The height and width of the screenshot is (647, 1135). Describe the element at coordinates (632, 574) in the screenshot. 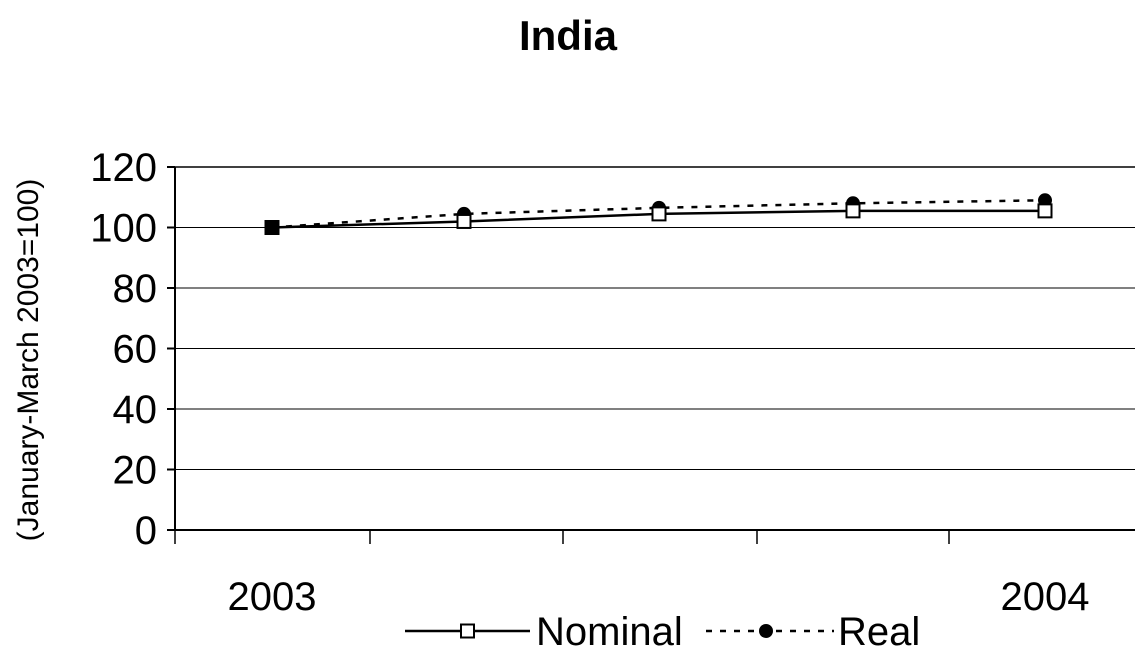

I see `x-axis-ticks: 2003 2004` at that location.